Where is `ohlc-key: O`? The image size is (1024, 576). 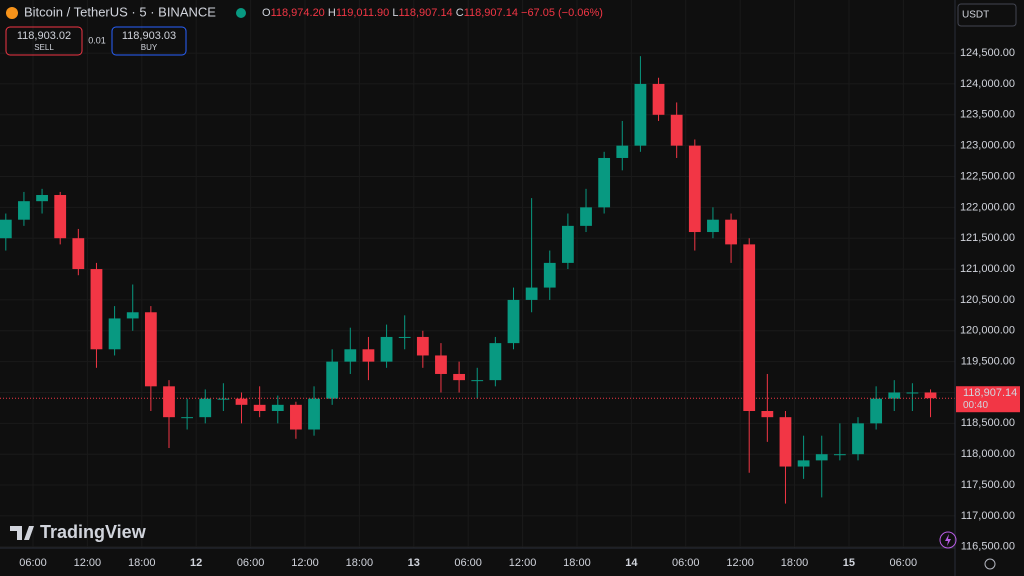
ohlc-key: O is located at coordinates (266, 13).